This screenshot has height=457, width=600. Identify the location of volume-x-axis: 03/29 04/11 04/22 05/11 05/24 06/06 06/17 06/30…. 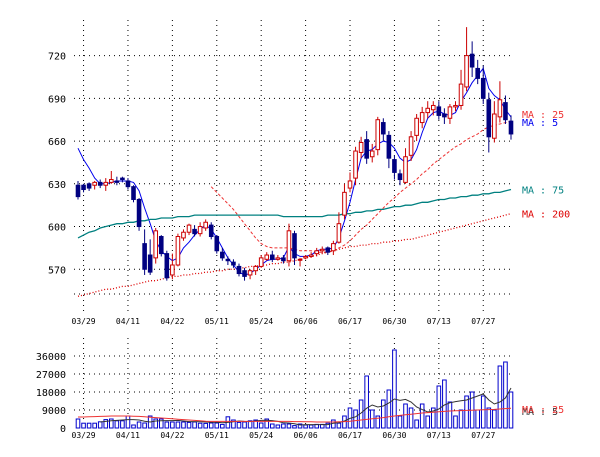
(284, 435).